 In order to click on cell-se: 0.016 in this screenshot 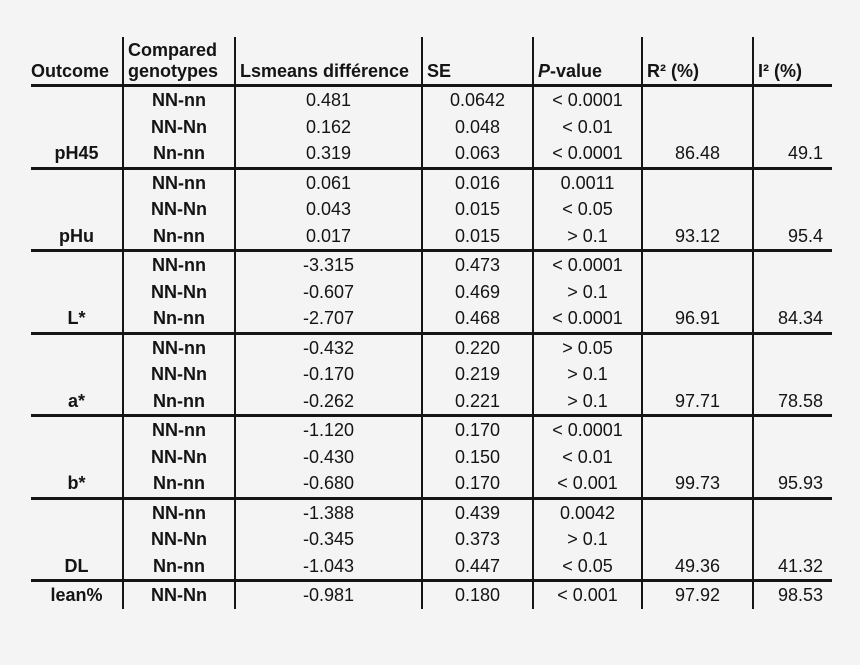, I will do `click(477, 182)`.